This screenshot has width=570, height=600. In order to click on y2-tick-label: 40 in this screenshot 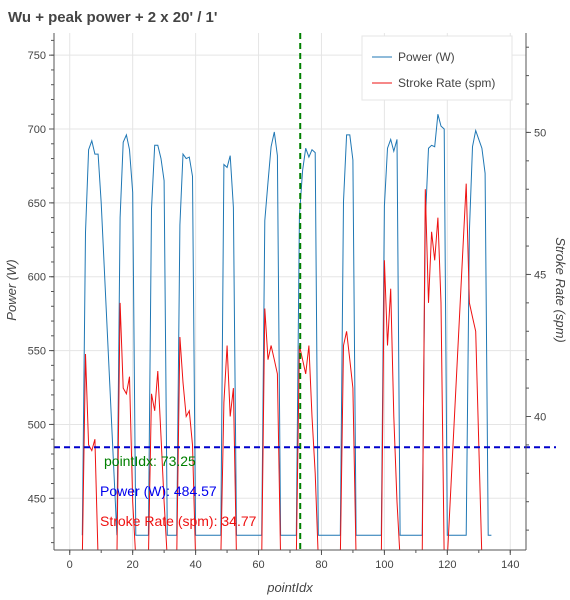, I will do `click(540, 417)`.